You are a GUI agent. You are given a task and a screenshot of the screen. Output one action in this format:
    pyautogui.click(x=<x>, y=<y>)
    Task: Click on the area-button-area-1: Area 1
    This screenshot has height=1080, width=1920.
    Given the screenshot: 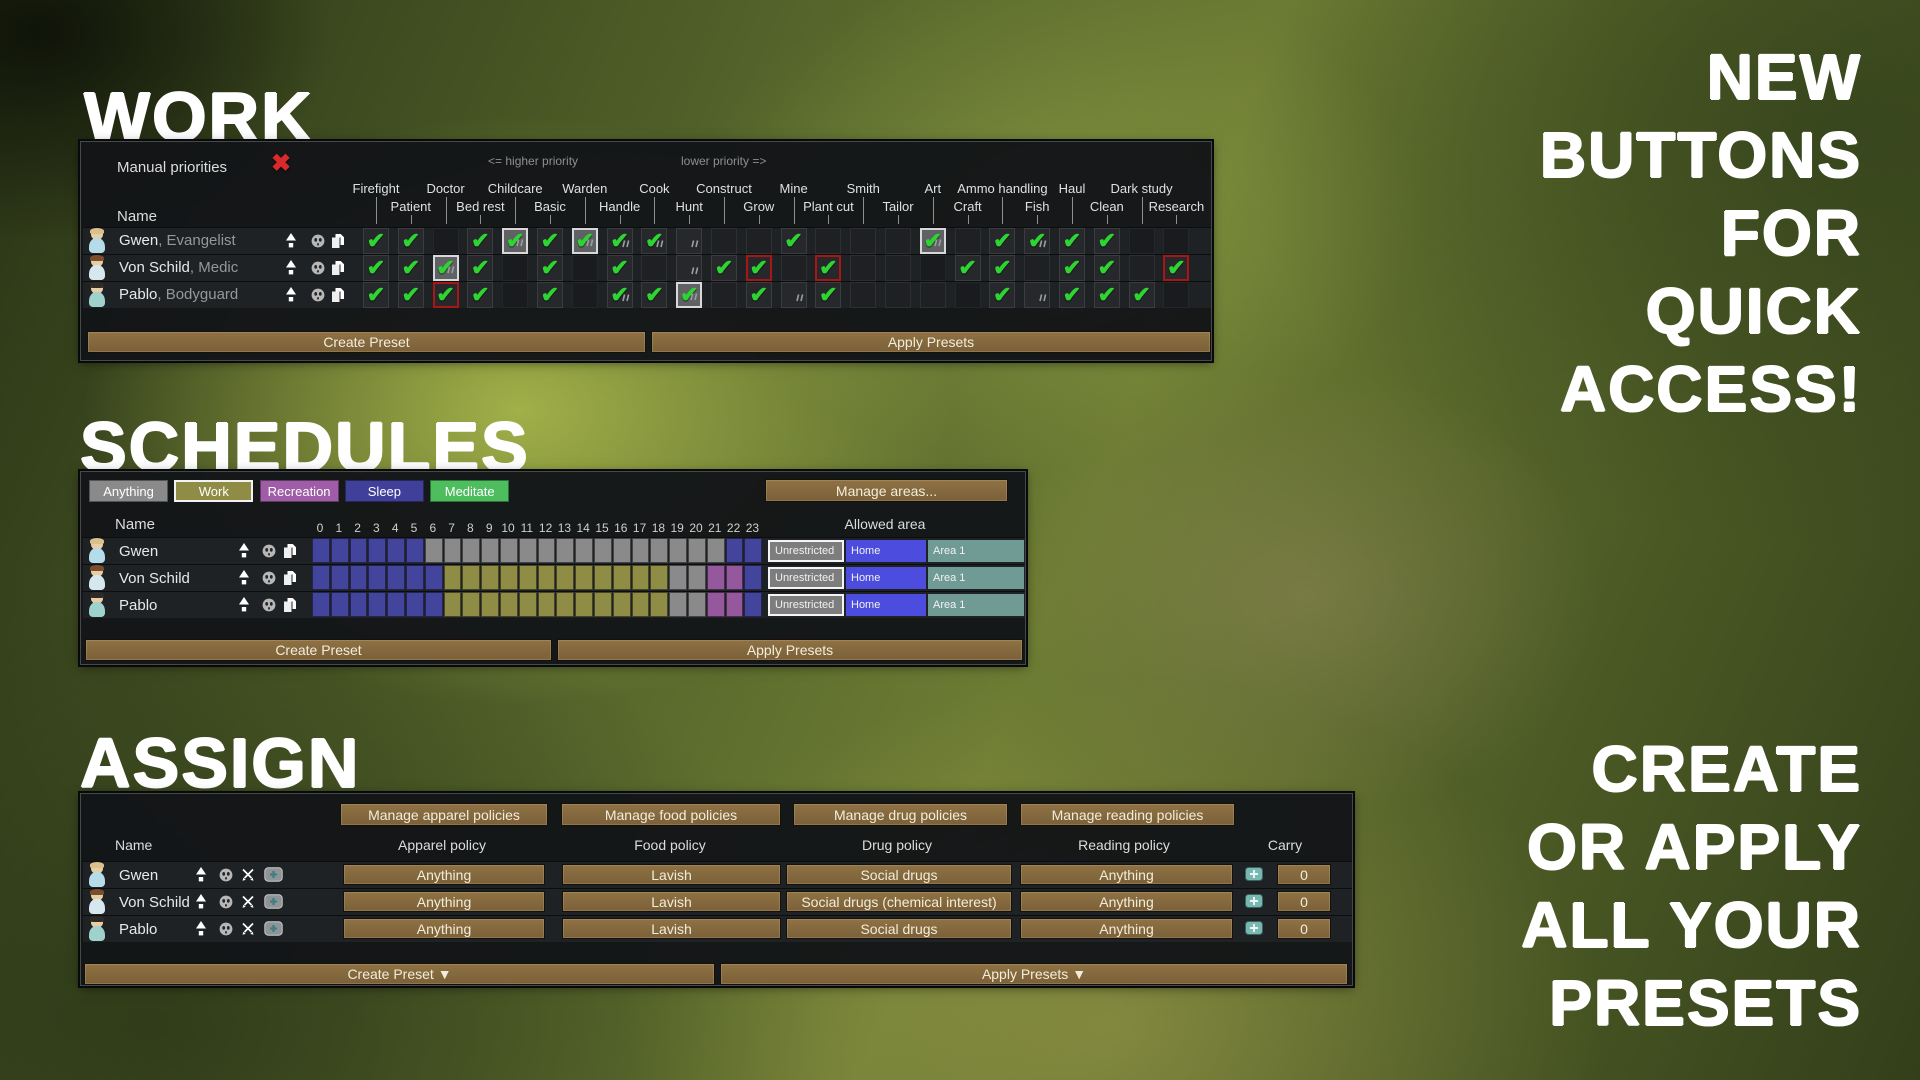 What is the action you would take?
    pyautogui.click(x=976, y=605)
    